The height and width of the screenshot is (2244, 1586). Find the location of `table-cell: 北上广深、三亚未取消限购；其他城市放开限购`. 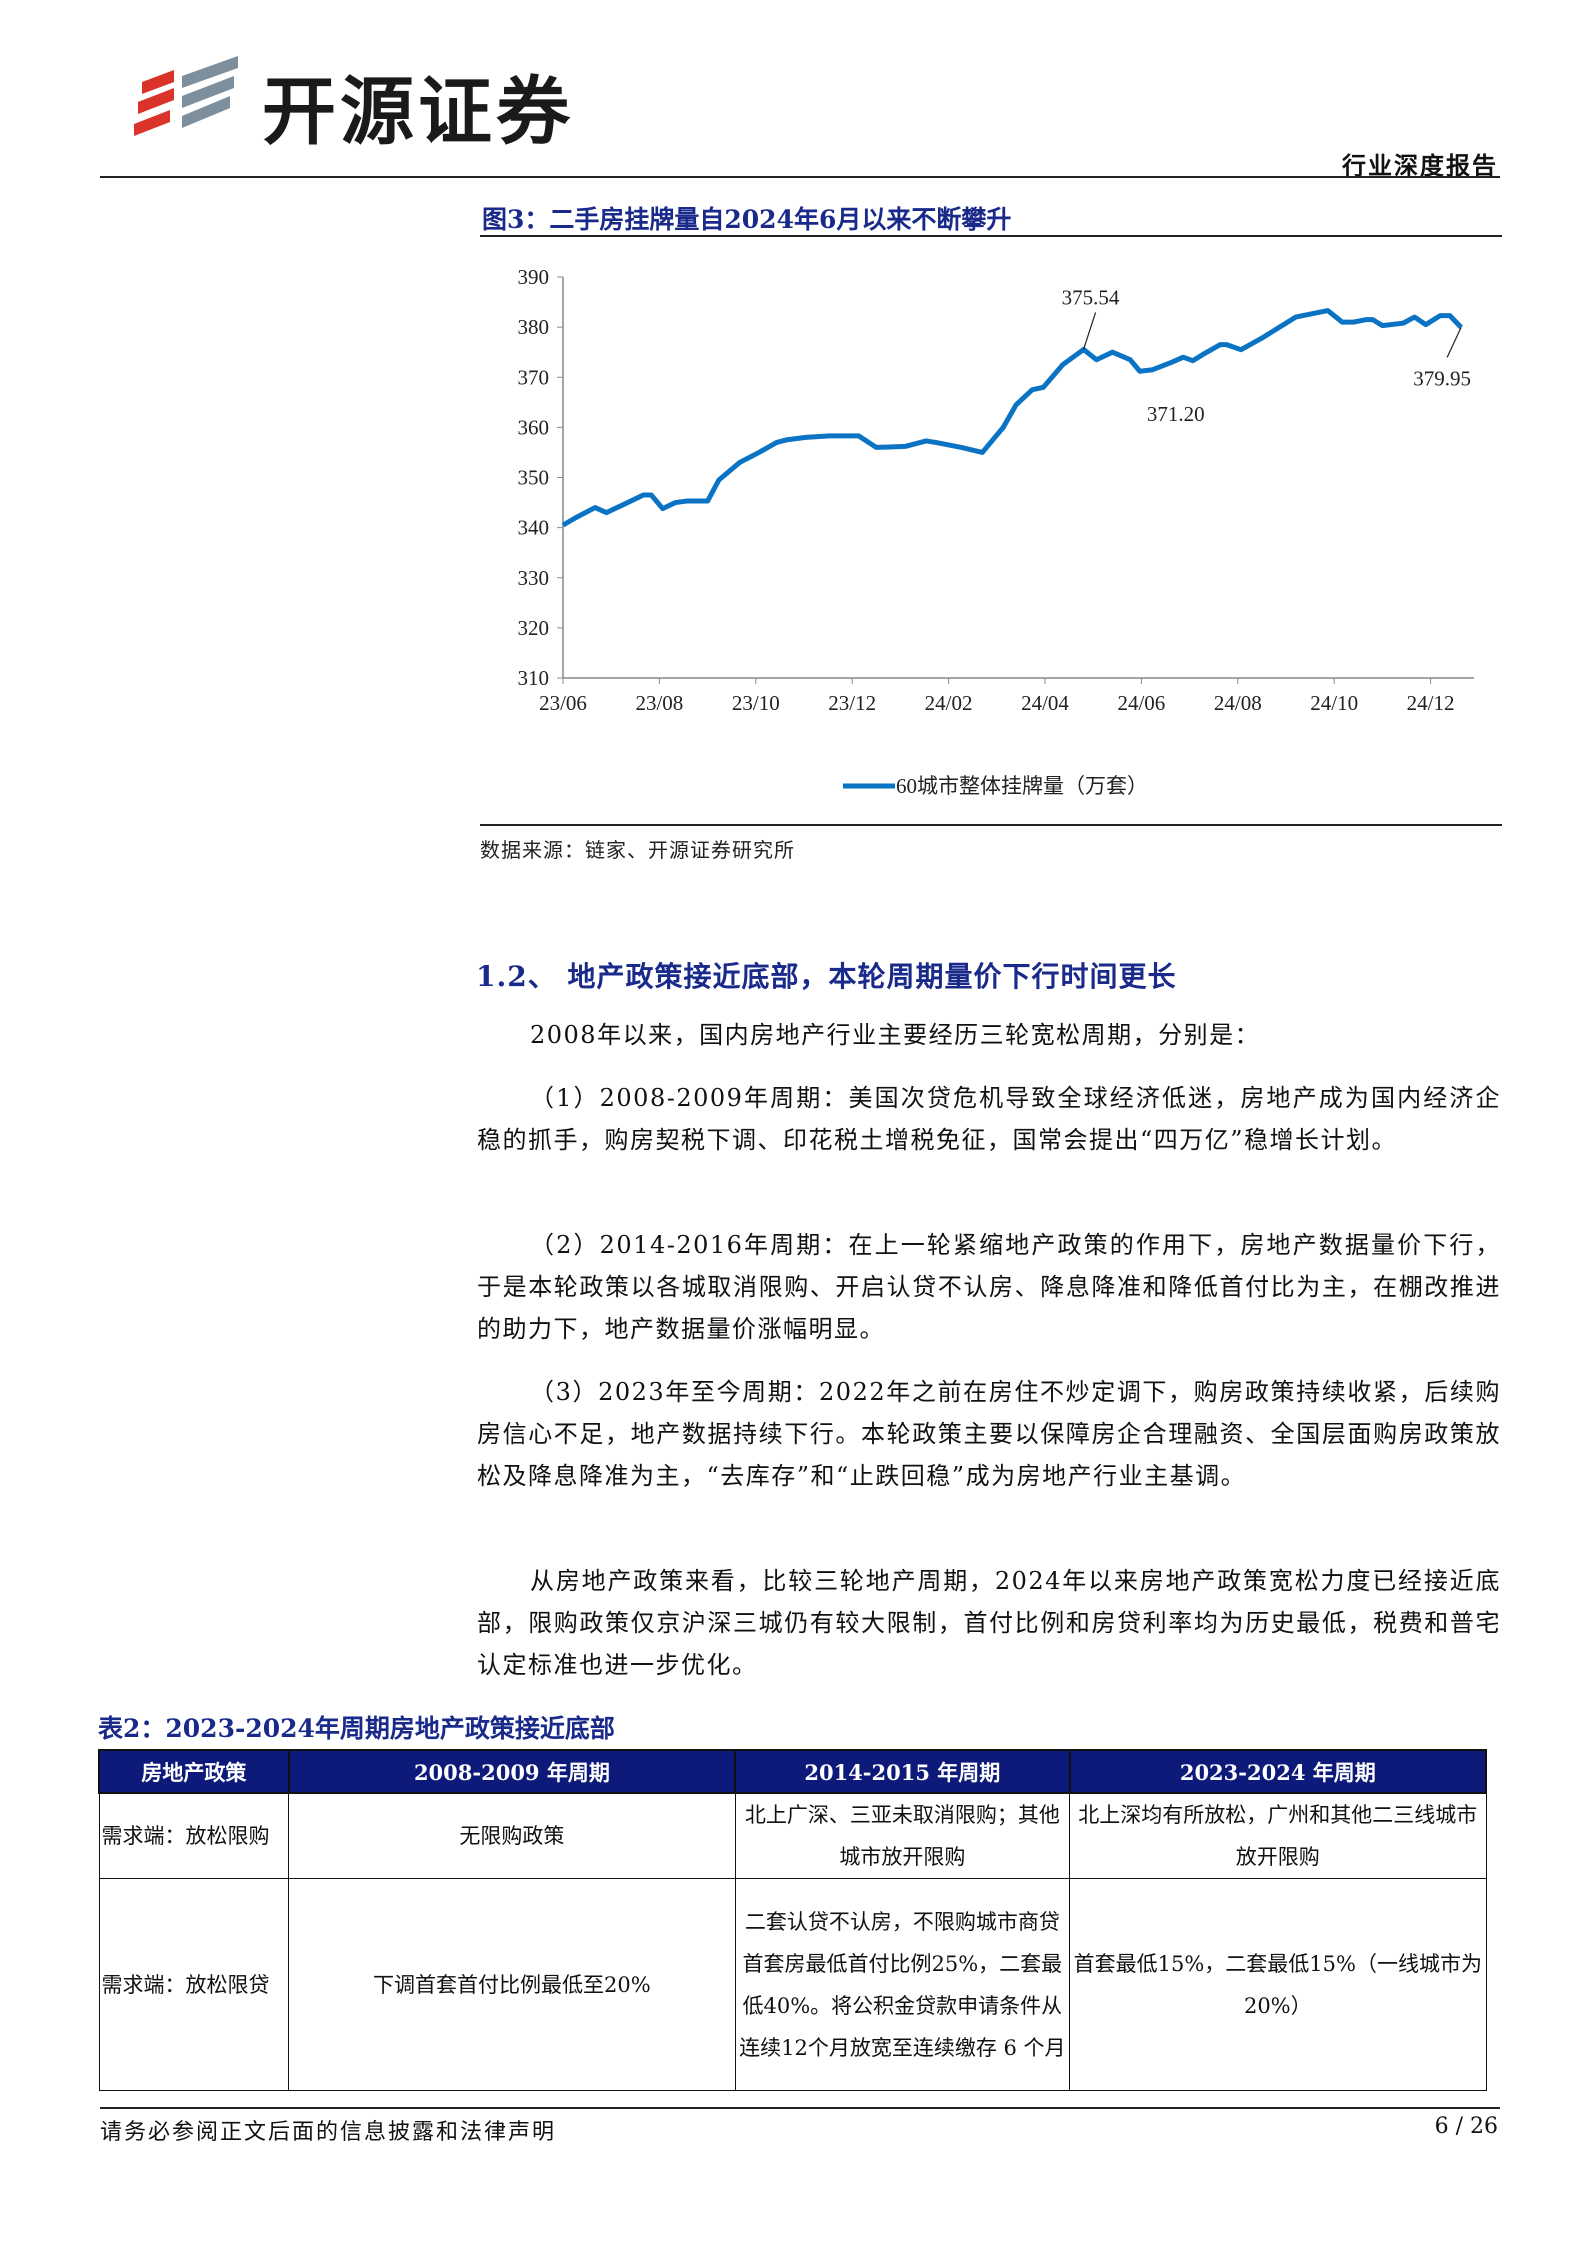

table-cell: 北上广深、三亚未取消限购；其他城市放开限购 is located at coordinates (902, 1835).